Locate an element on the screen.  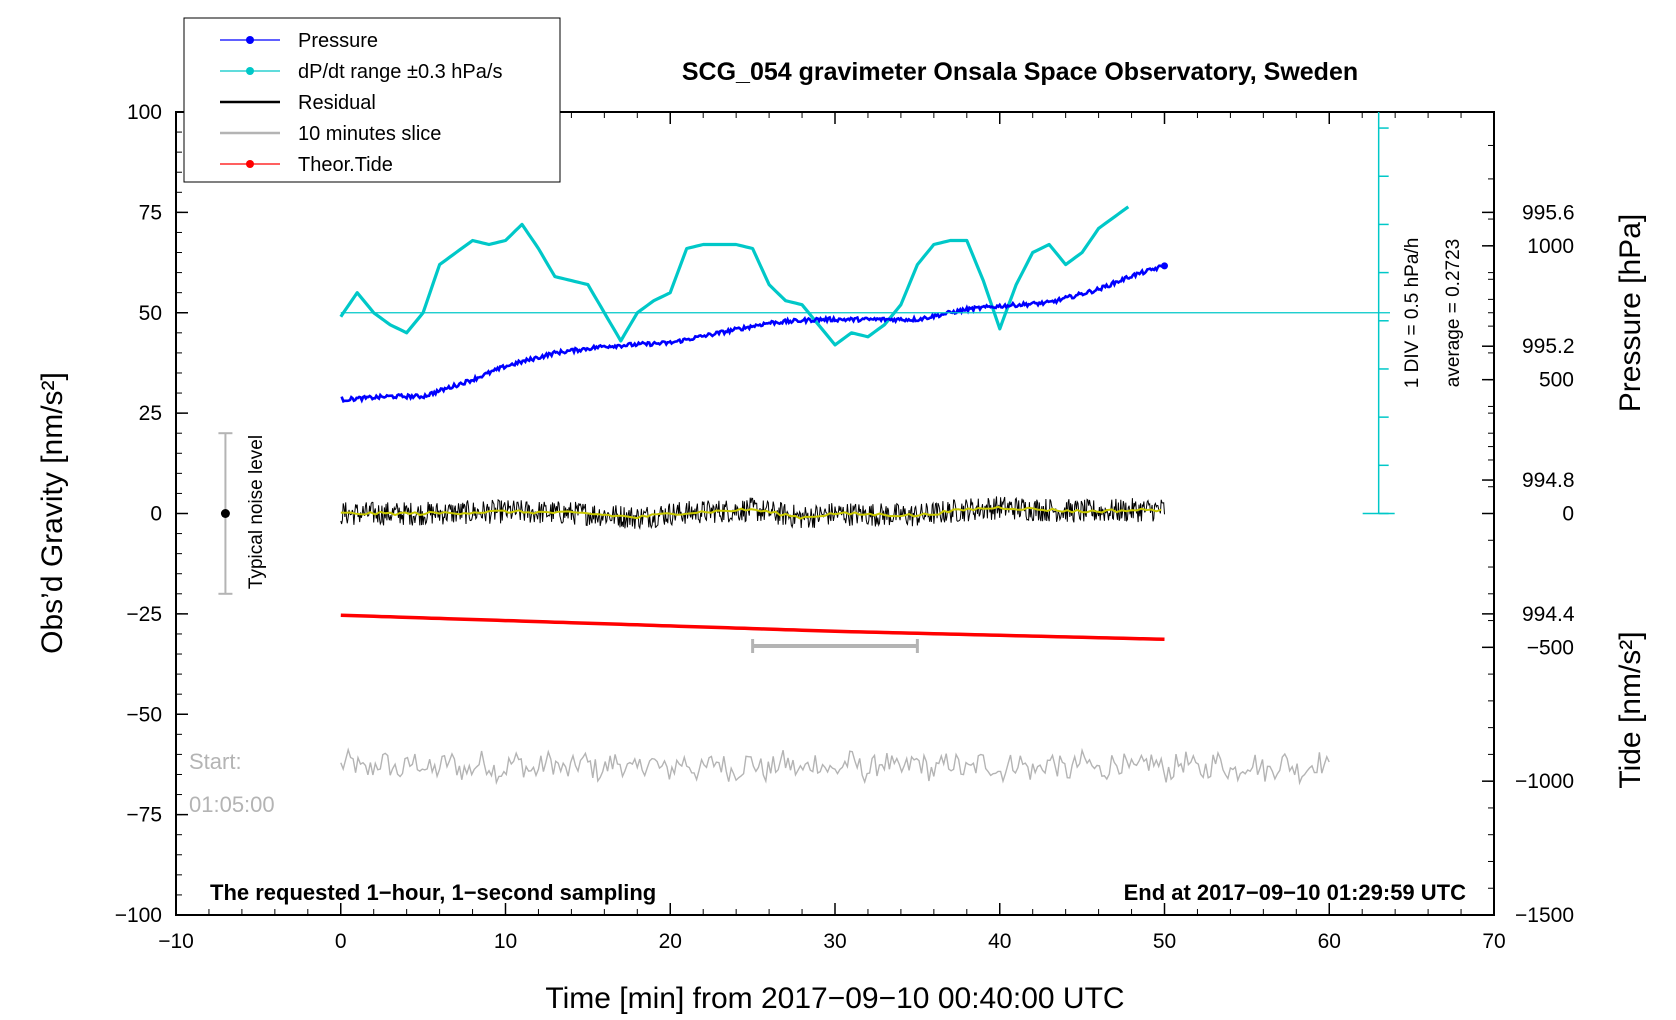
series-slice-line is located at coordinates (835, 766).